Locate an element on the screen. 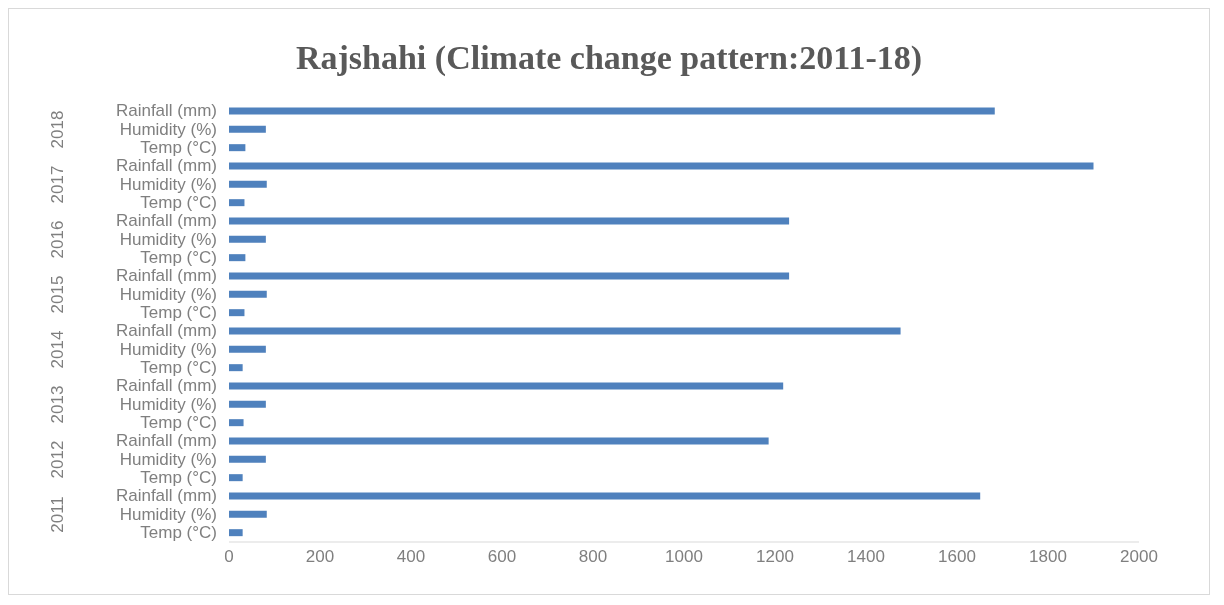  x-tick-label: 1200 is located at coordinates (775, 557).